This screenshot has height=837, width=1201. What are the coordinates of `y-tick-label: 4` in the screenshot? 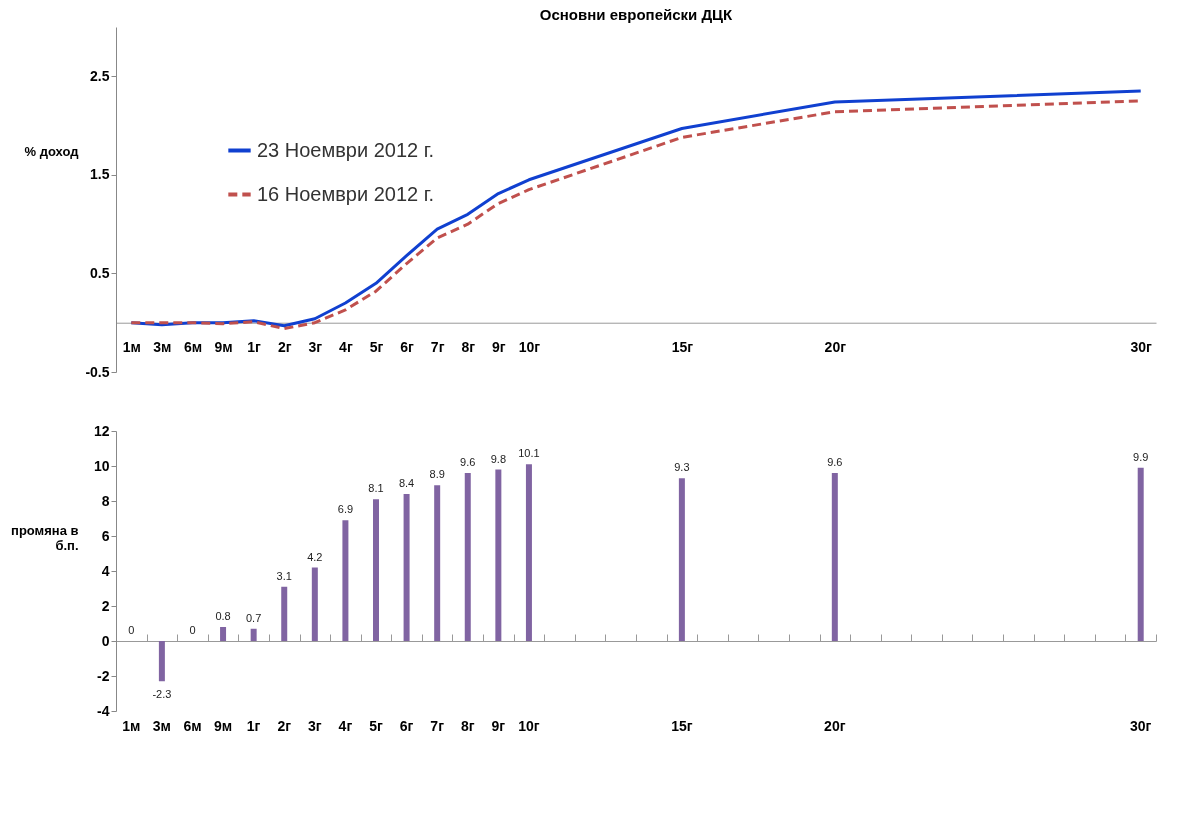 It's located at (105, 570).